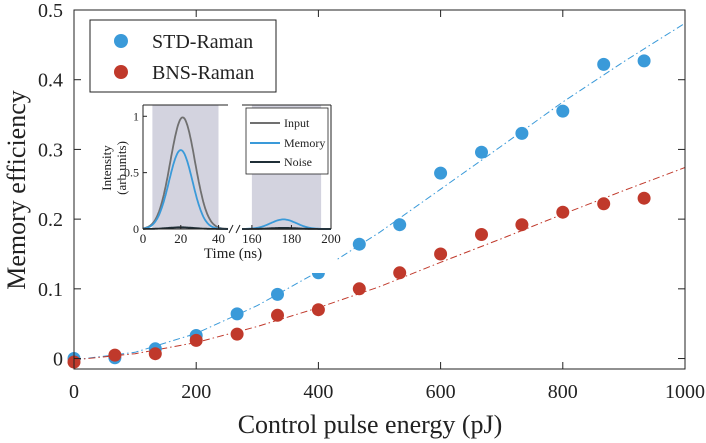 This screenshot has width=706, height=443. What do you see at coordinates (218, 238) in the screenshot?
I see `inset-x-tick-label-2: 40` at bounding box center [218, 238].